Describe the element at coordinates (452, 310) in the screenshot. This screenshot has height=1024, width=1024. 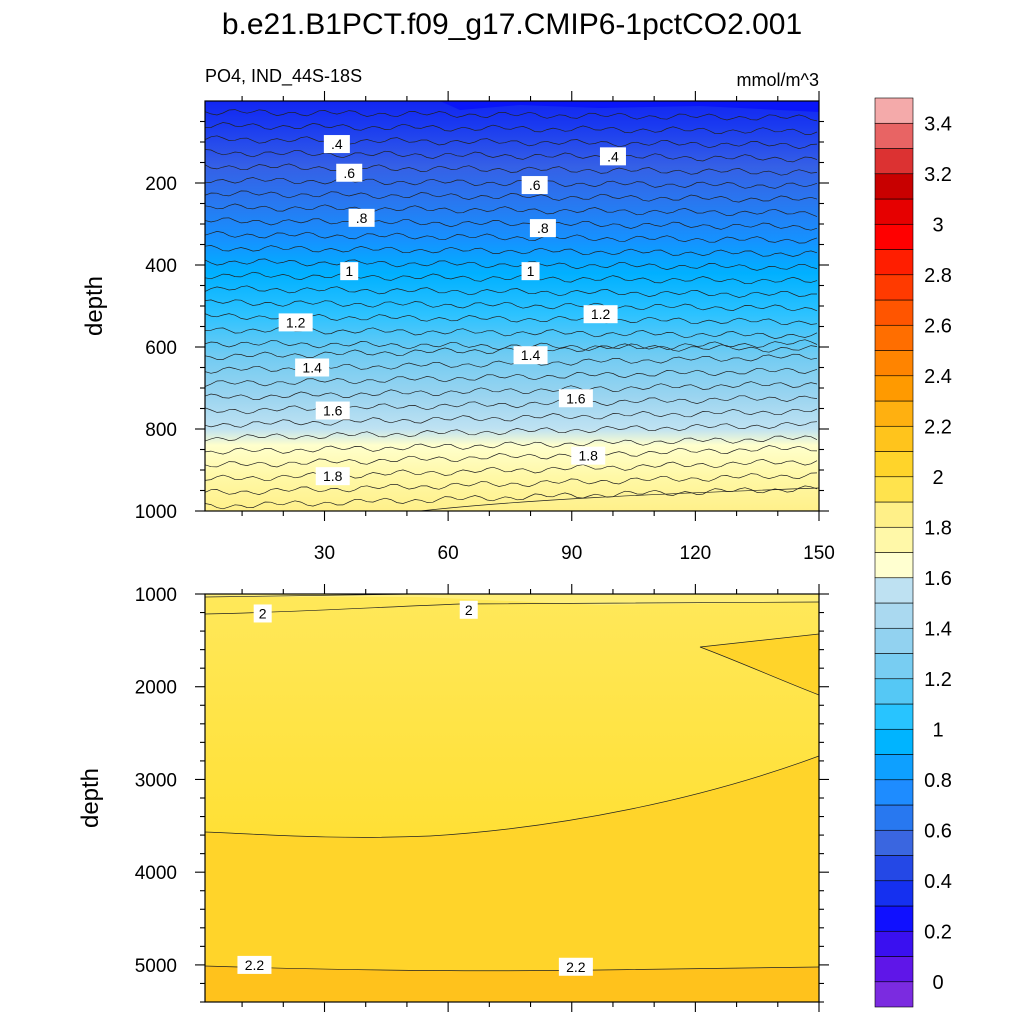
I see `upper-contour-labels: .4.4.6.6.8.81 11.21.21.41.41.61.61.81.8` at that location.